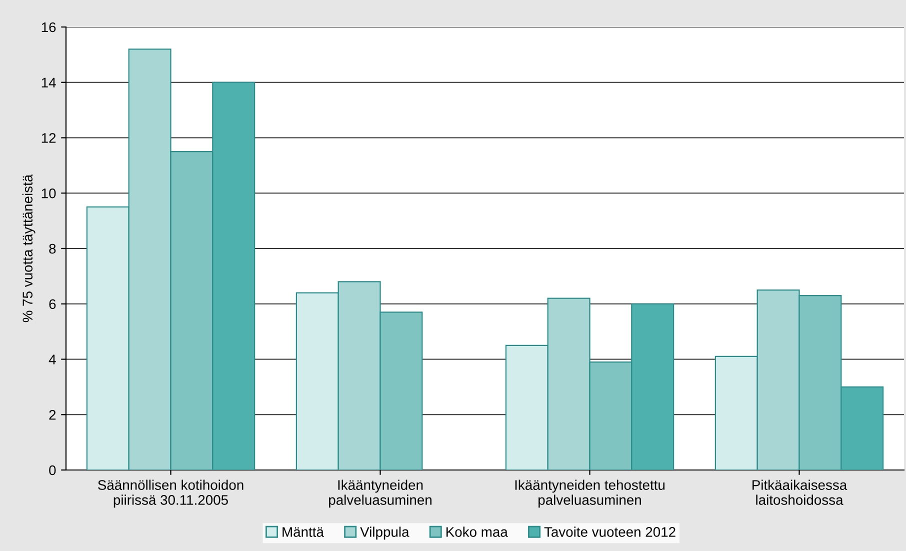 Image resolution: width=906 pixels, height=551 pixels. What do you see at coordinates (52, 304) in the screenshot?
I see `y-tick-label: 6` at bounding box center [52, 304].